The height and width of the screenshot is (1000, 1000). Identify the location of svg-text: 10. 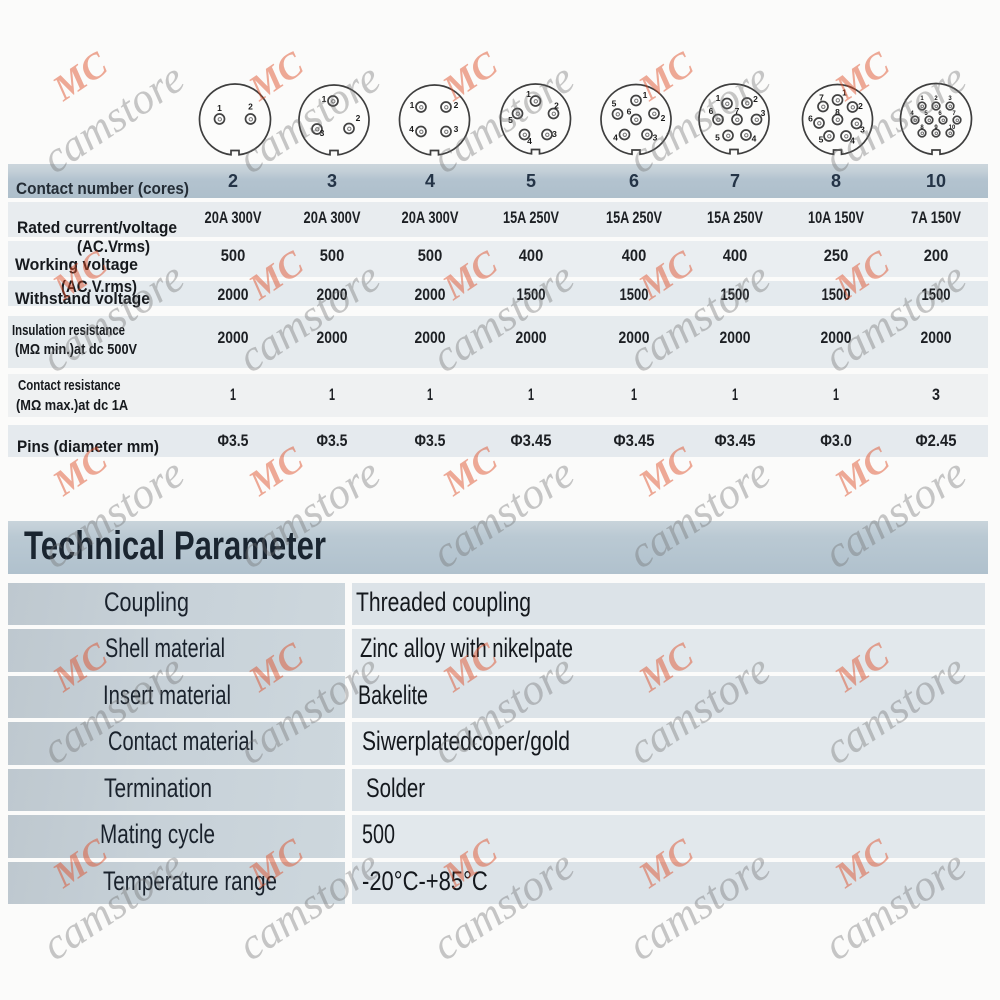
(952, 128).